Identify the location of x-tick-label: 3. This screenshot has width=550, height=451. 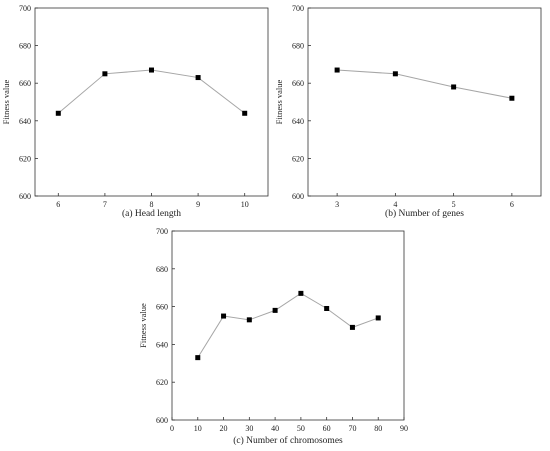
(337, 204).